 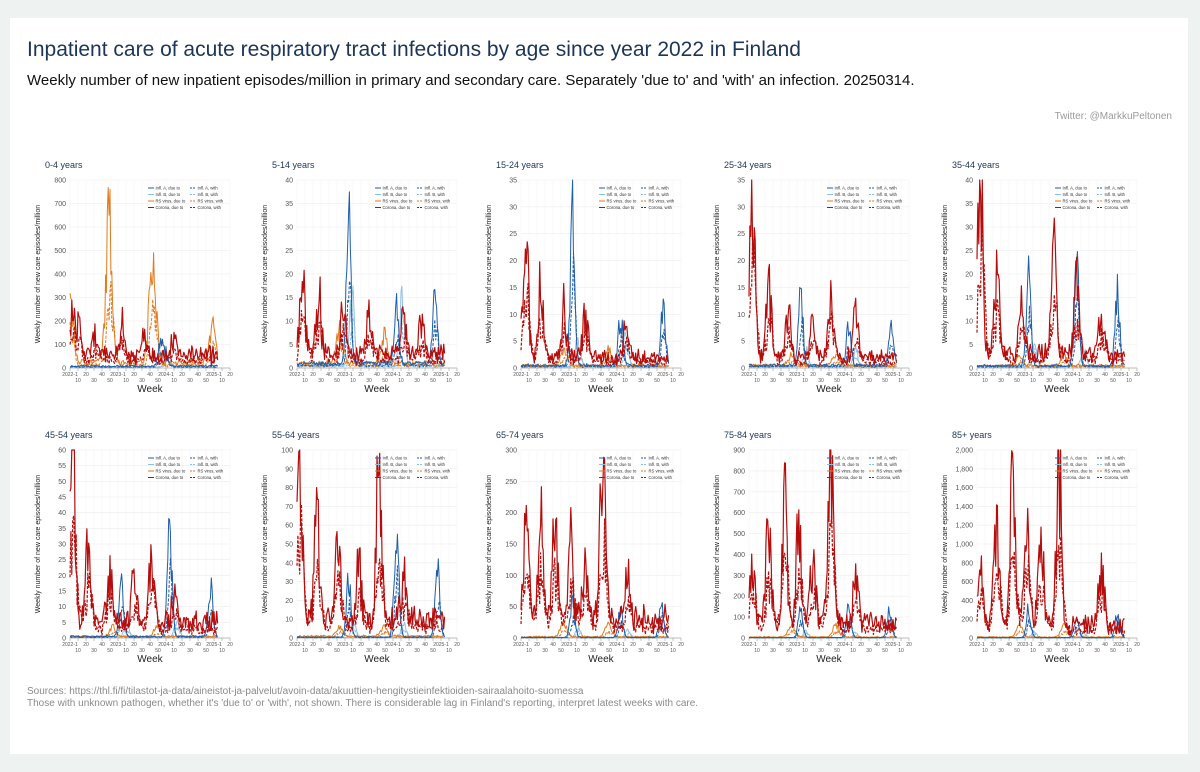 I want to click on y-tick-label: 50, so click(x=513, y=607).